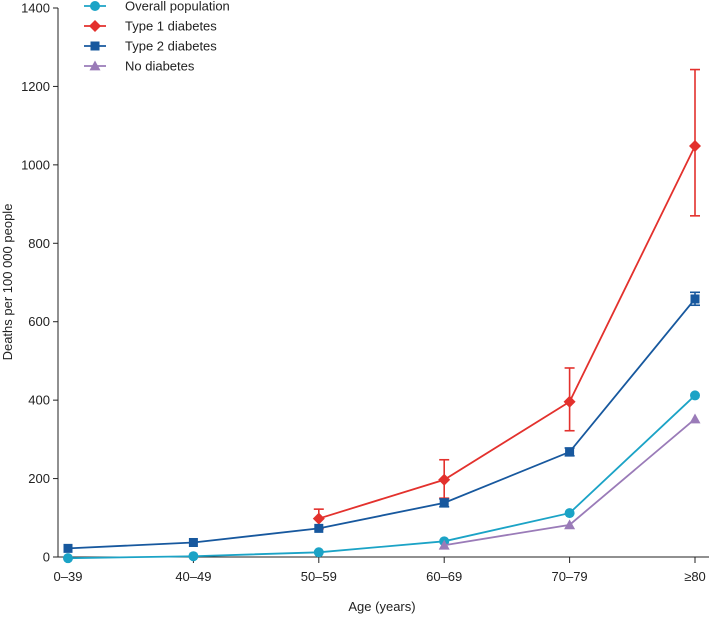 The height and width of the screenshot is (620, 711). What do you see at coordinates (35, 8) in the screenshot?
I see `y-tick-label: 1400` at bounding box center [35, 8].